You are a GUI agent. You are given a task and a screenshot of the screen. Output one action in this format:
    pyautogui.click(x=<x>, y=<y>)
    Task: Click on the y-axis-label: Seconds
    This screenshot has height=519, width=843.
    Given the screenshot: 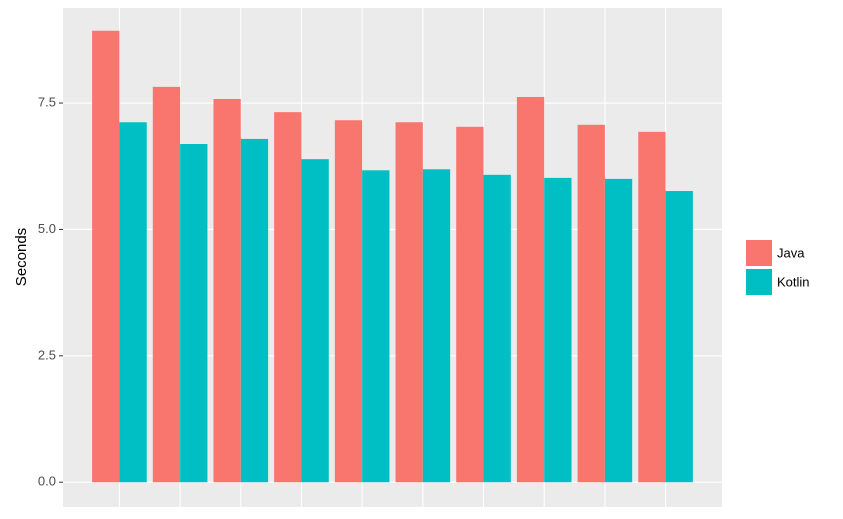 What is the action you would take?
    pyautogui.click(x=21, y=257)
    